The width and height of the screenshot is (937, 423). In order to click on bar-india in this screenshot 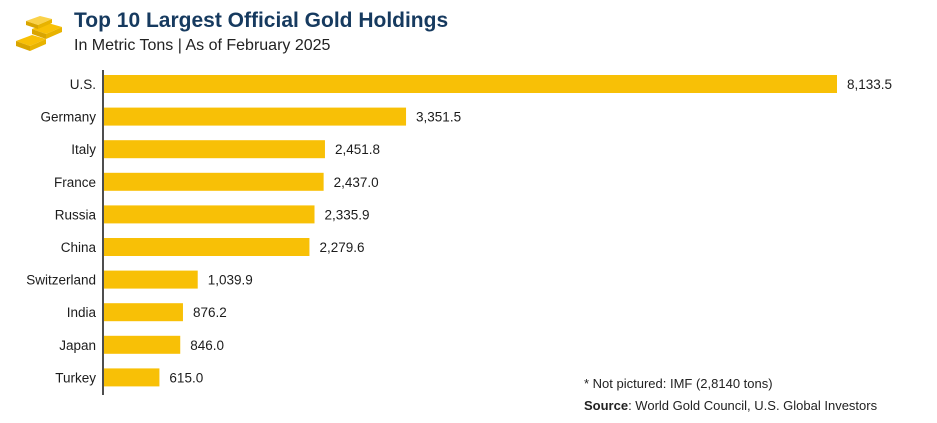, I will do `click(143, 312)`.